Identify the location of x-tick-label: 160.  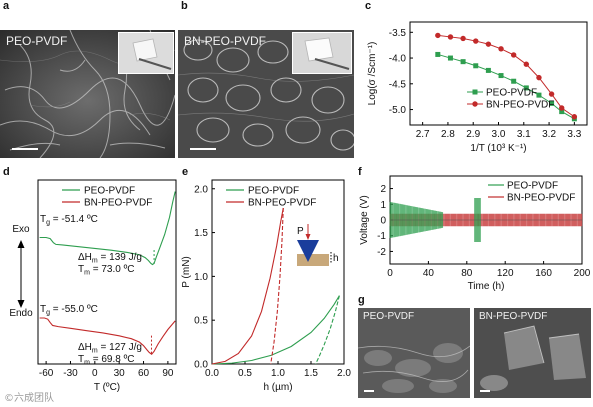
(543, 273).